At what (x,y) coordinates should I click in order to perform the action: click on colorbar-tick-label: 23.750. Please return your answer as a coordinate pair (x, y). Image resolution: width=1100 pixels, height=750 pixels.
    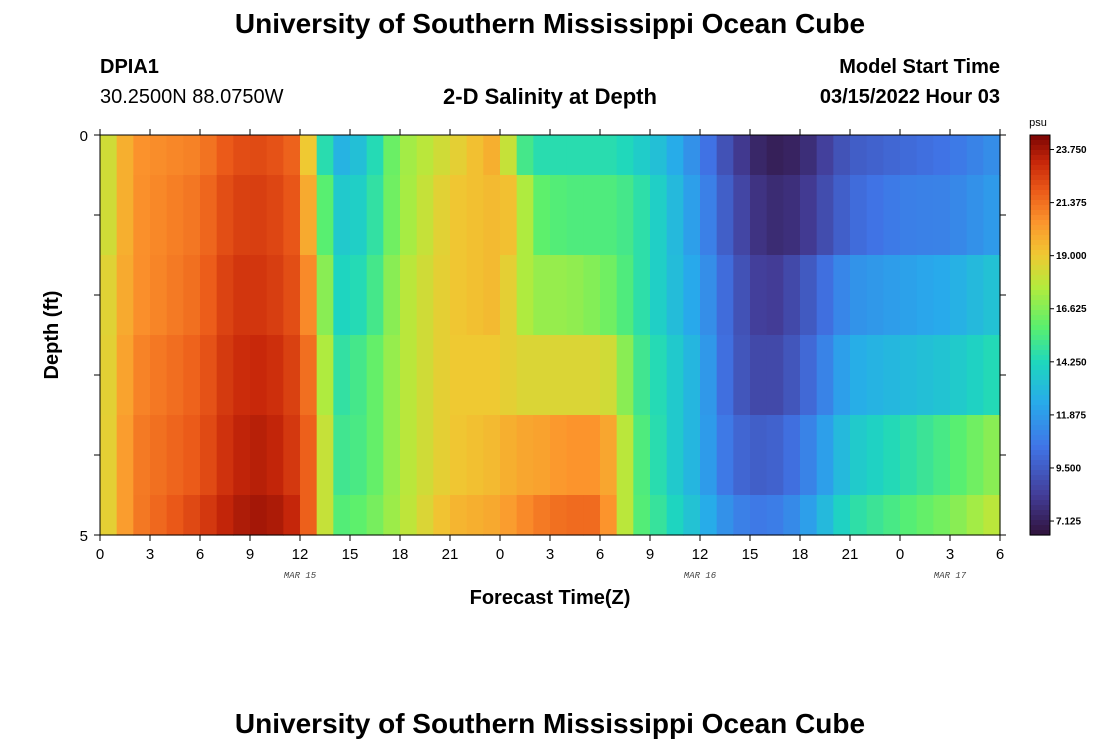
    Looking at the image, I should click on (1071, 150).